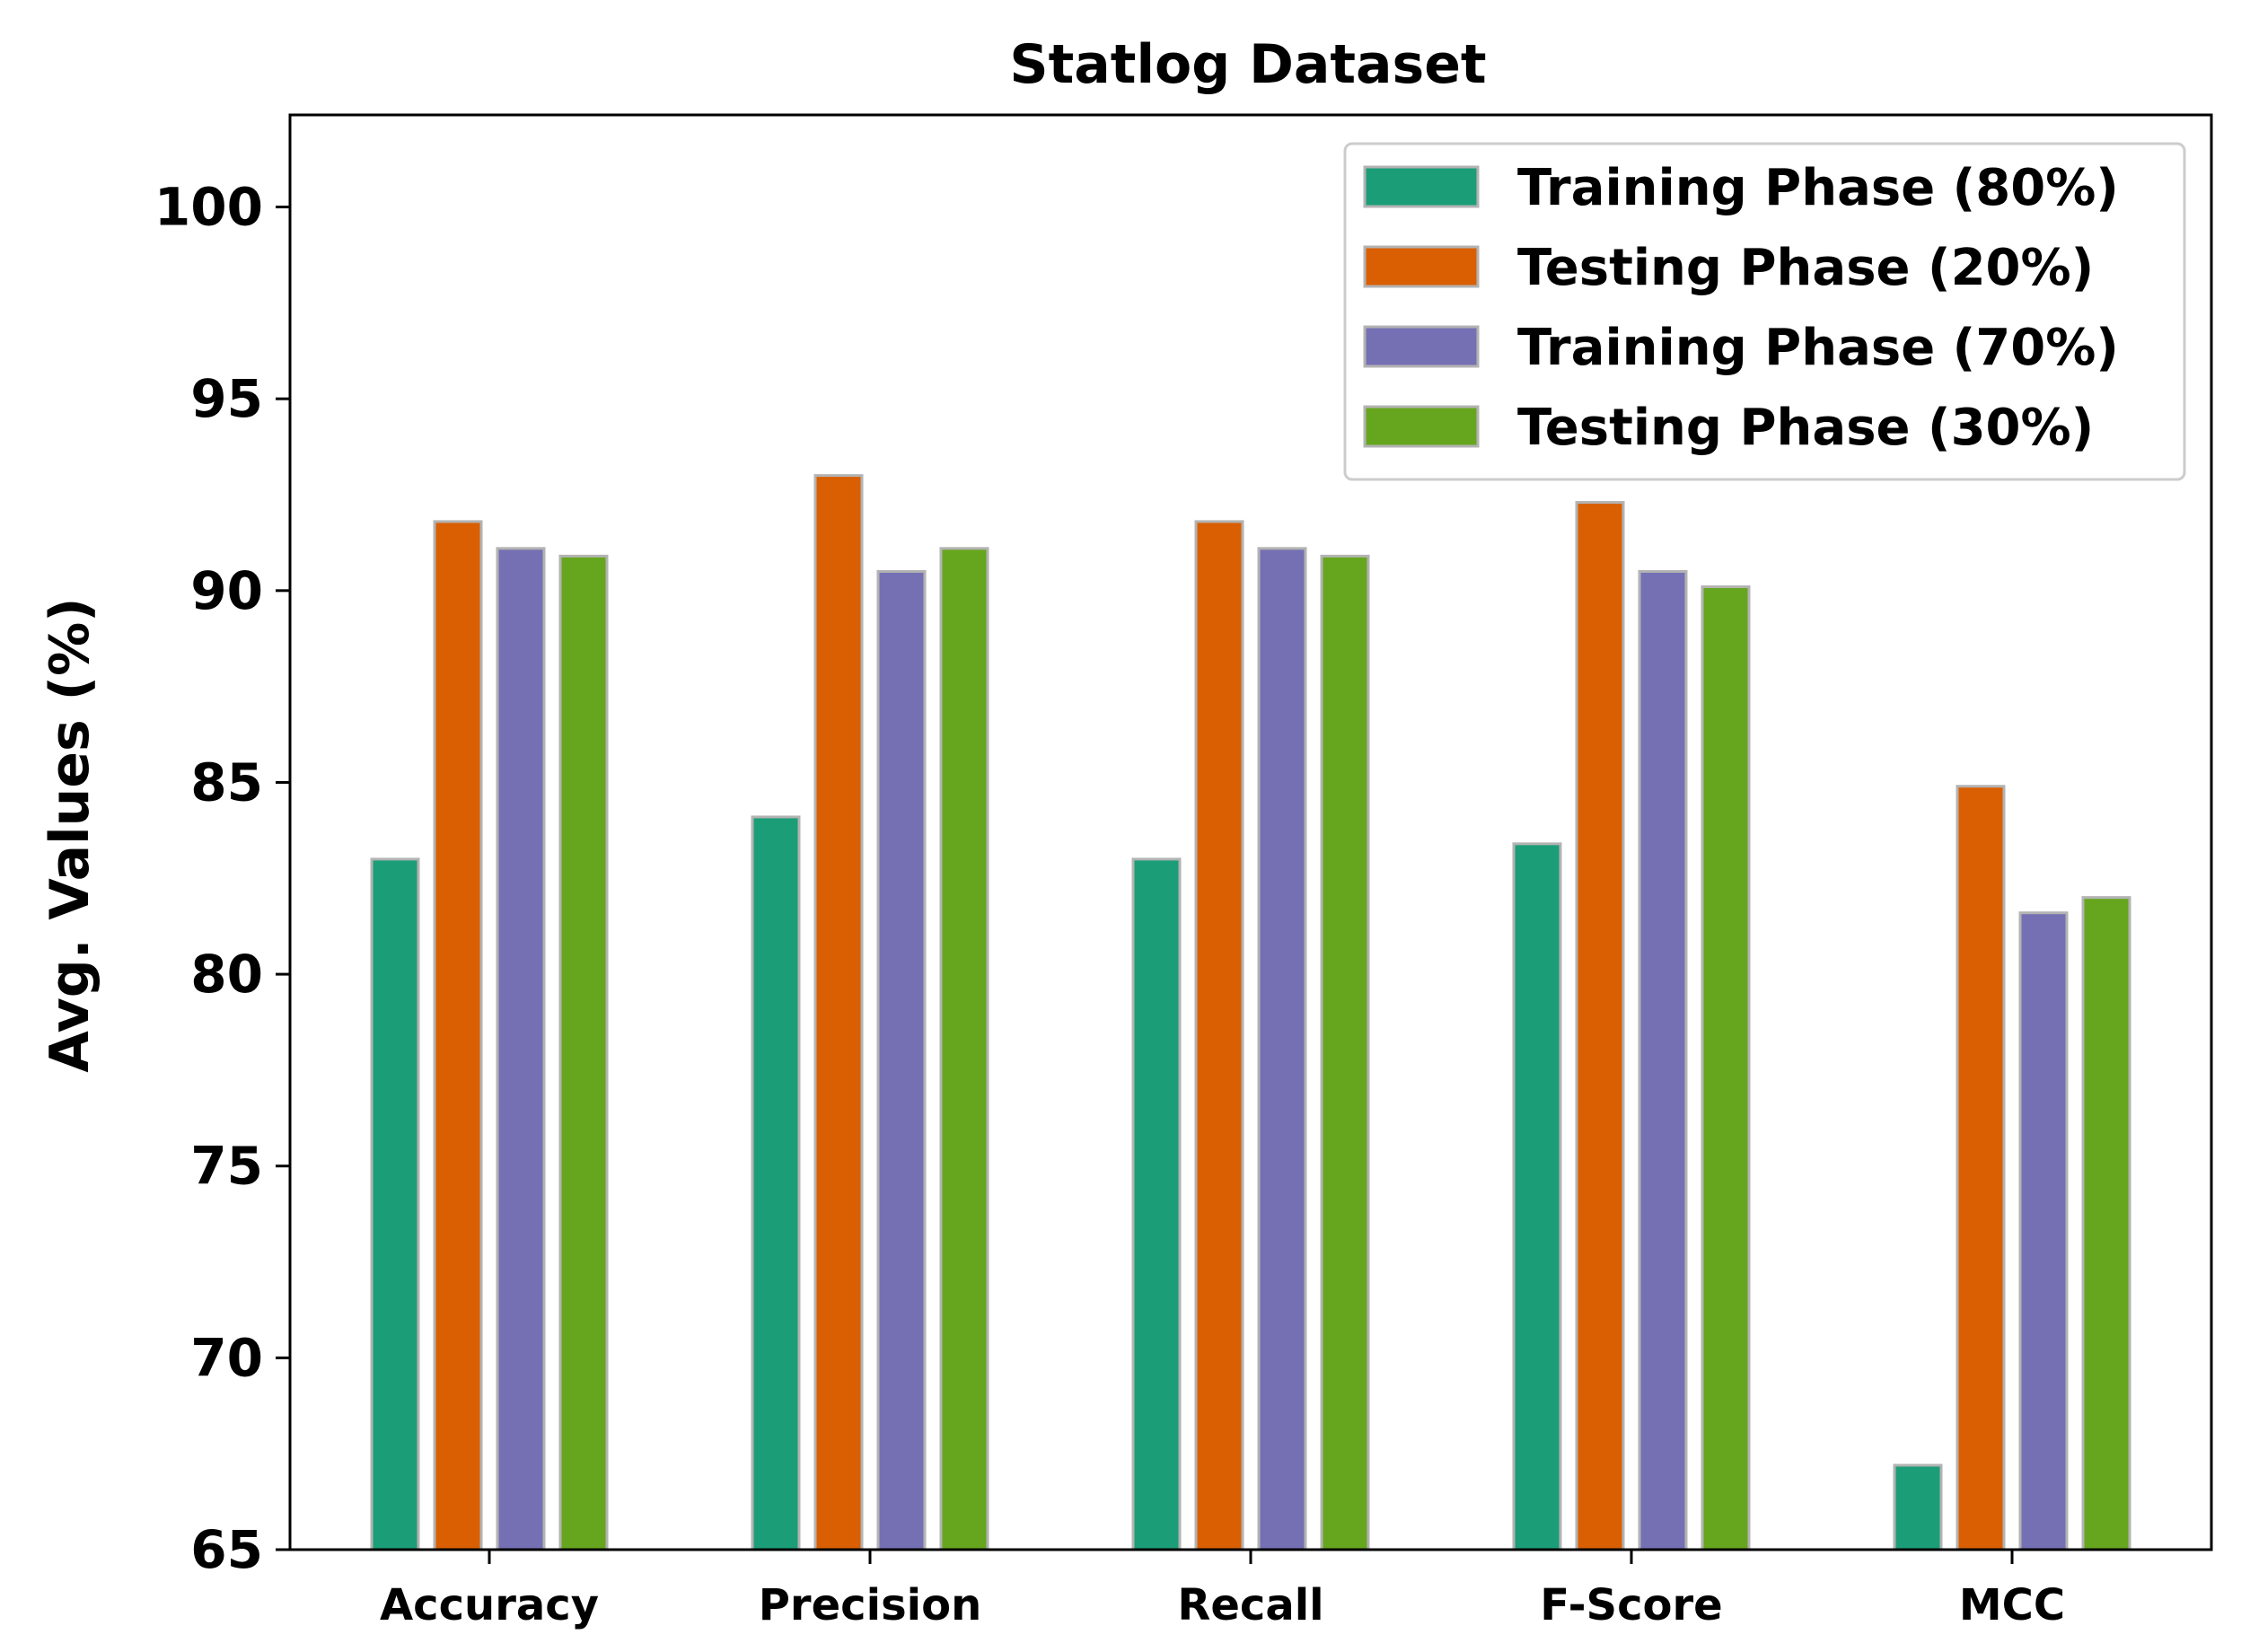 Image resolution: width=2250 pixels, height=1652 pixels. I want to click on legend-label-4: Testing Phase (30%), so click(1805, 428).